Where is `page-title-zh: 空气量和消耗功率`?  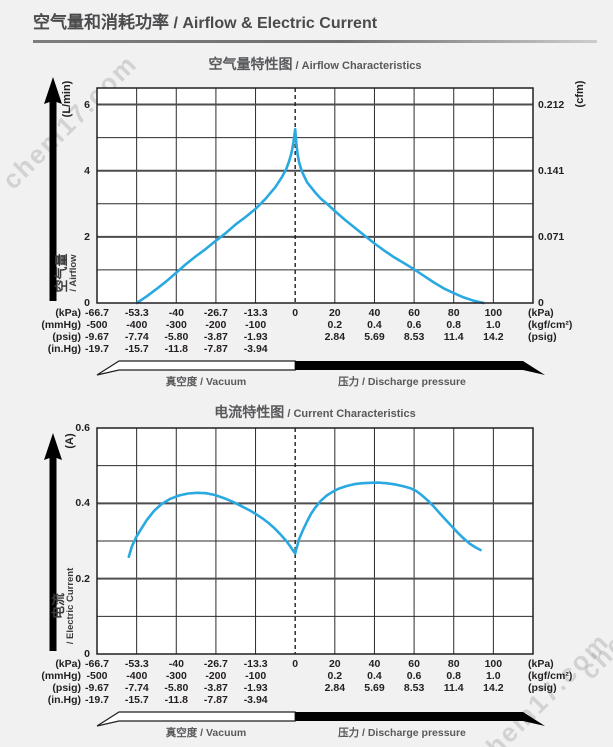
page-title-zh: 空气量和消耗功率 is located at coordinates (101, 22).